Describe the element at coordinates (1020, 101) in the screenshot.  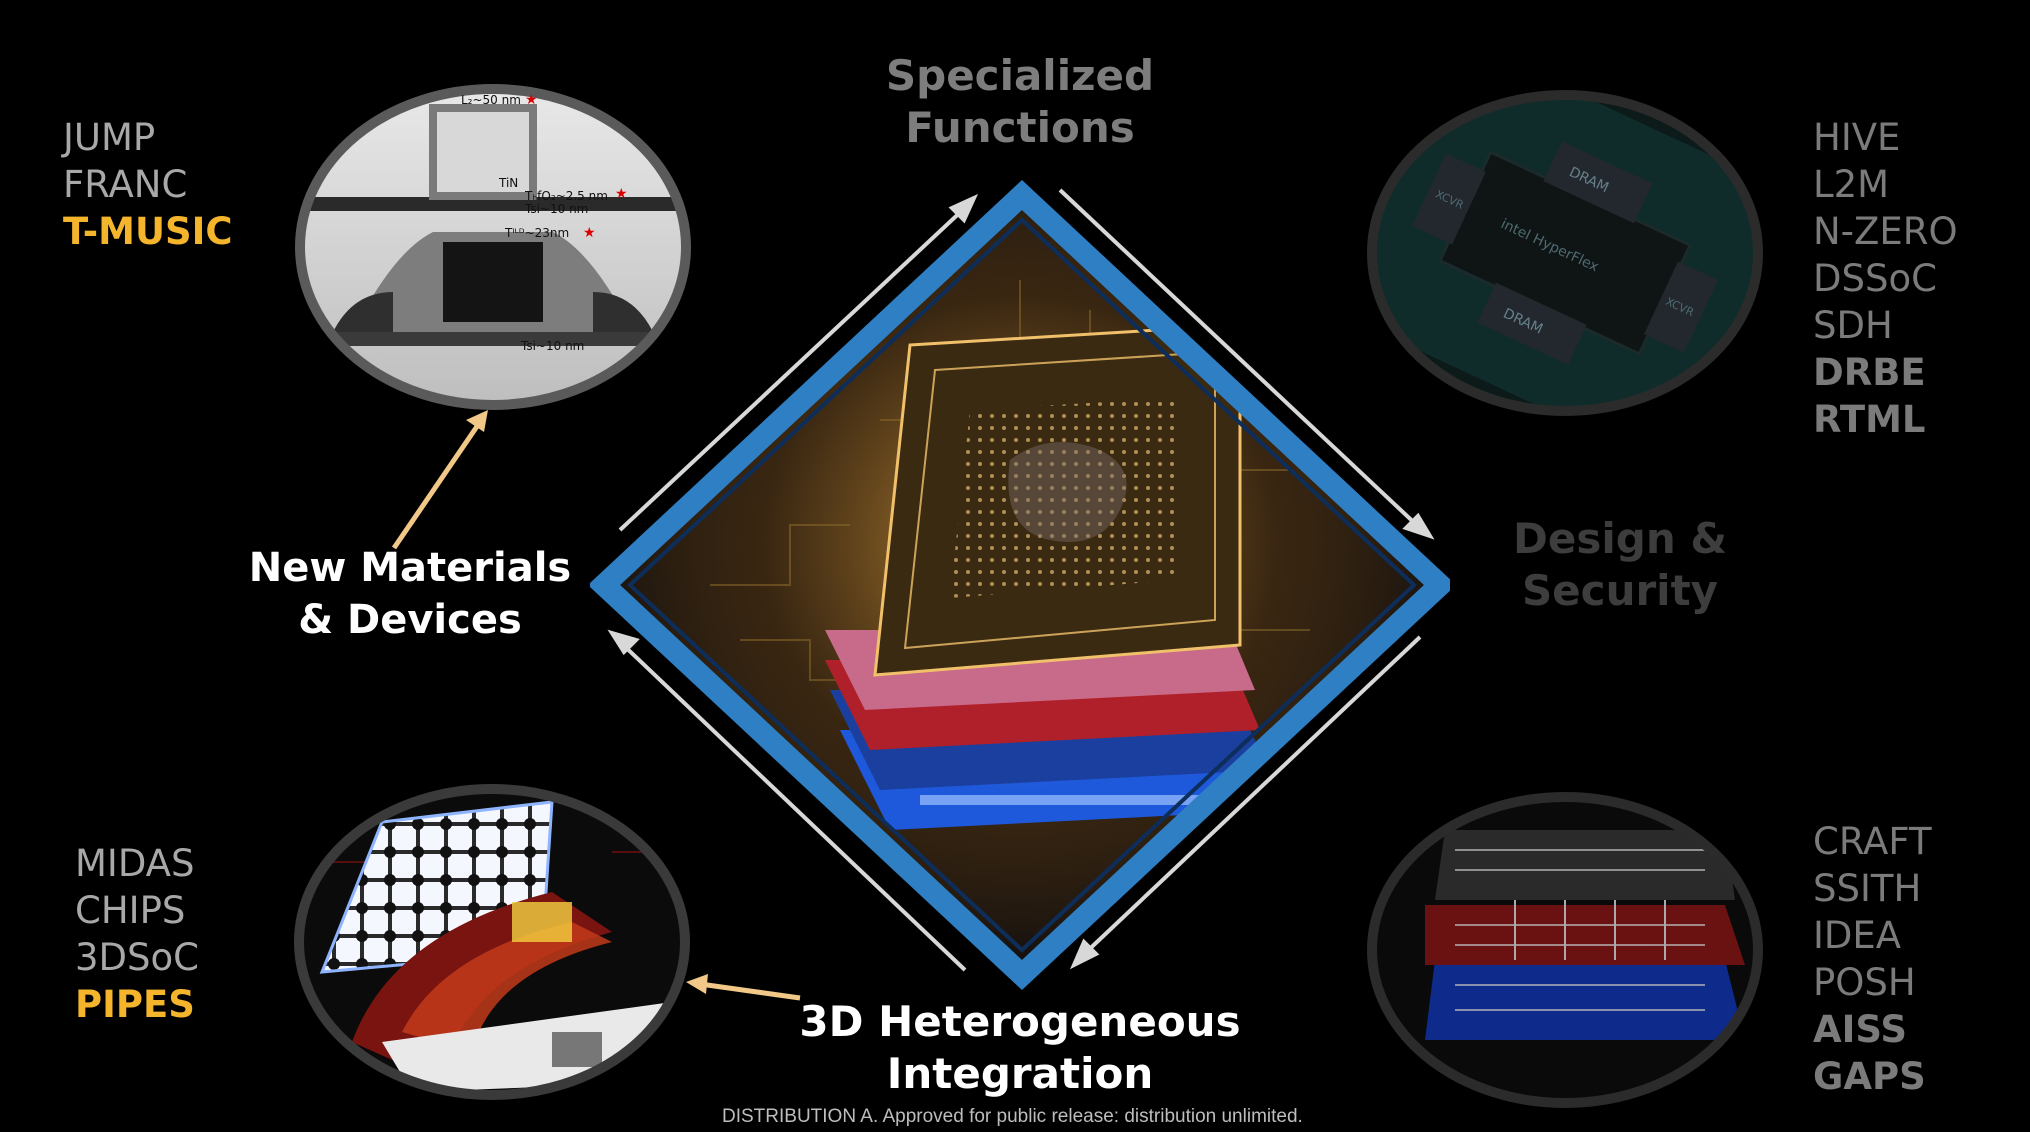
I see `heading-specialized-functions: Specialized Functions` at that location.